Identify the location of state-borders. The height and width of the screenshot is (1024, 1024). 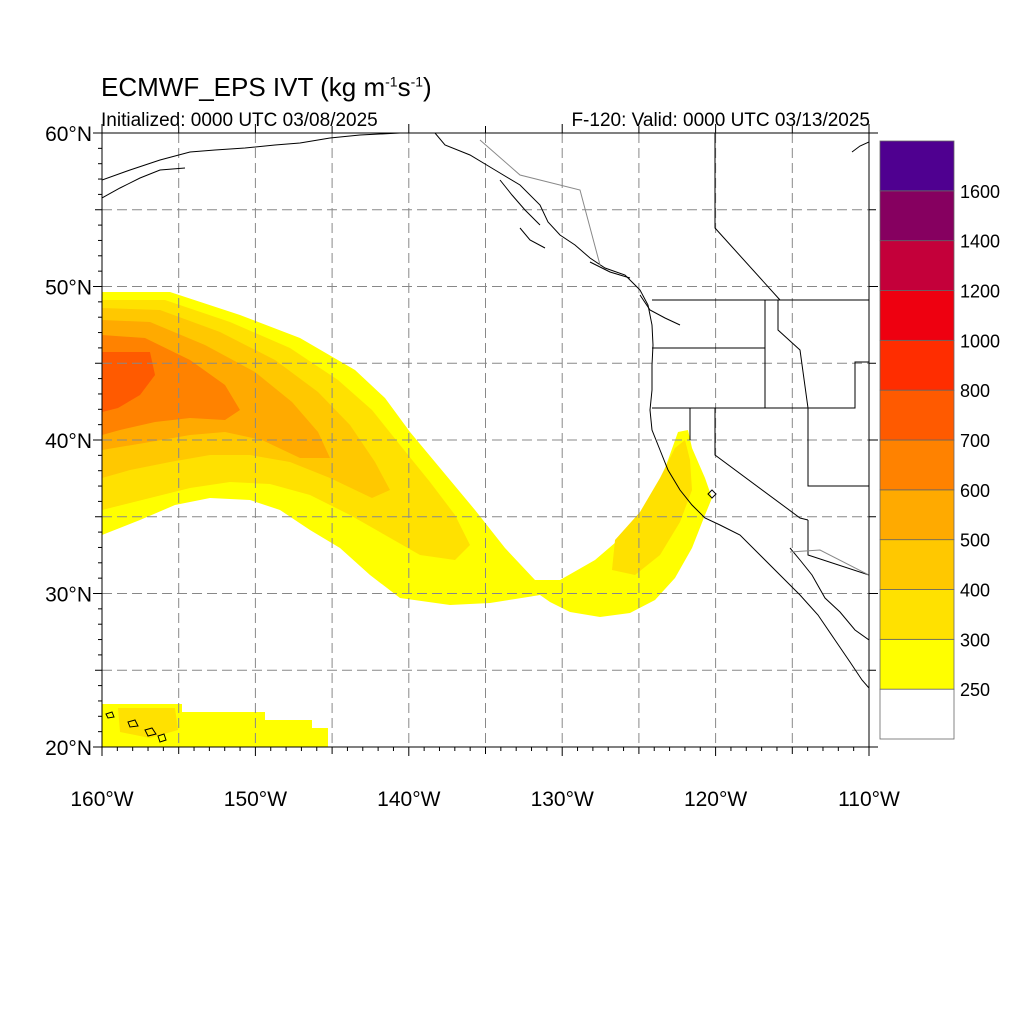
(760, 354).